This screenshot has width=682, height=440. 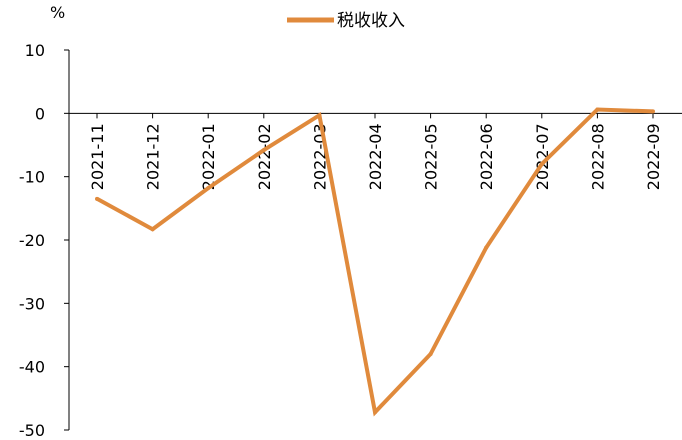 I want to click on legend-label: 税收收入, so click(x=371, y=21).